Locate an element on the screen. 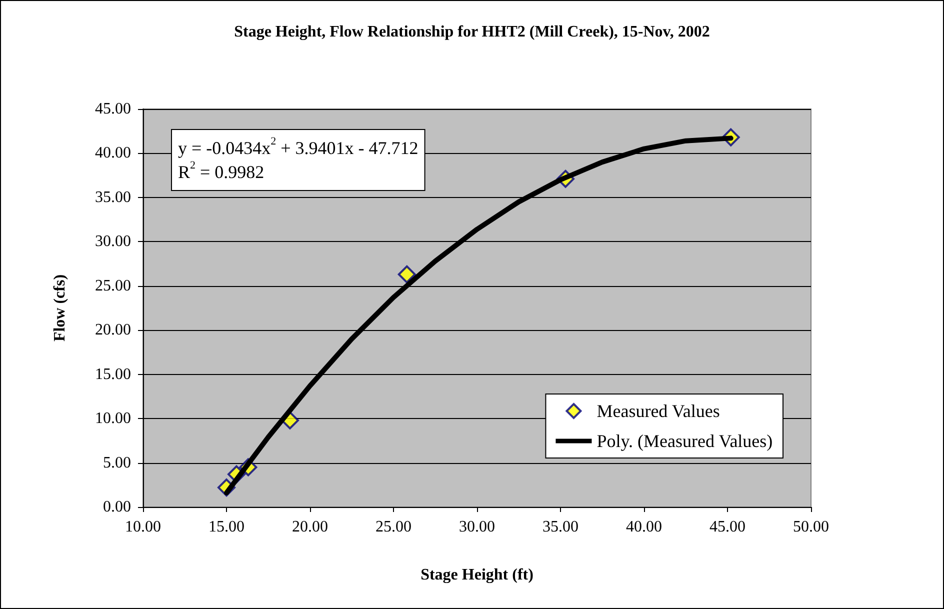 The image size is (944, 609). point is located at coordinates (407, 274).